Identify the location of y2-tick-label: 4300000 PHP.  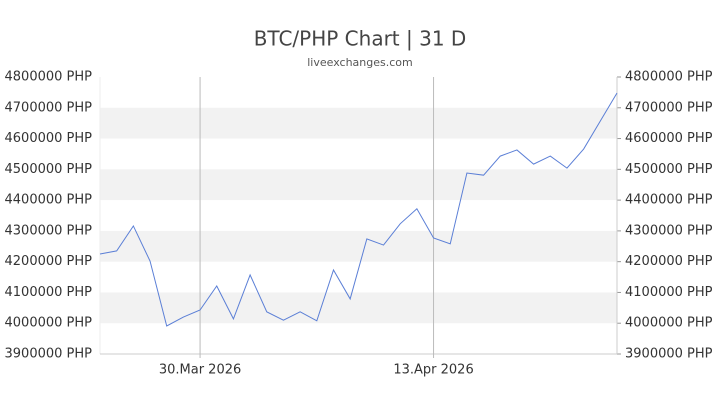
(669, 230).